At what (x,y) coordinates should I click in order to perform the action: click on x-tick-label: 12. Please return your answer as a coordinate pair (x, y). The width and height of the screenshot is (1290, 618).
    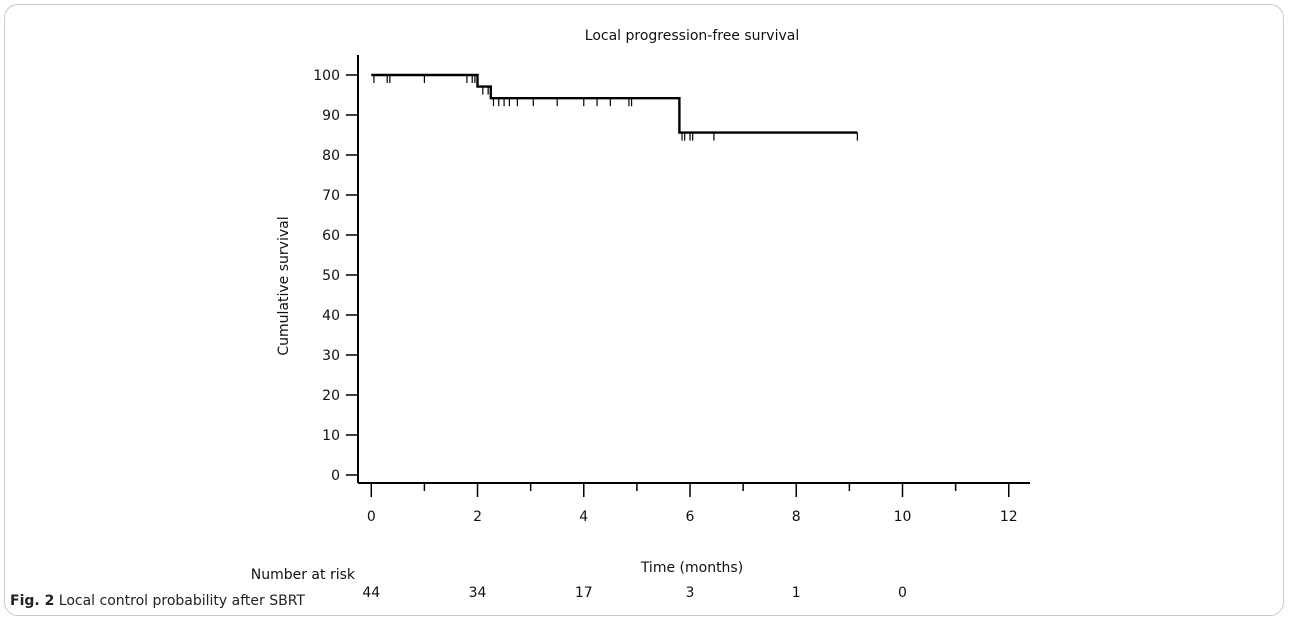
    Looking at the image, I should click on (1009, 517).